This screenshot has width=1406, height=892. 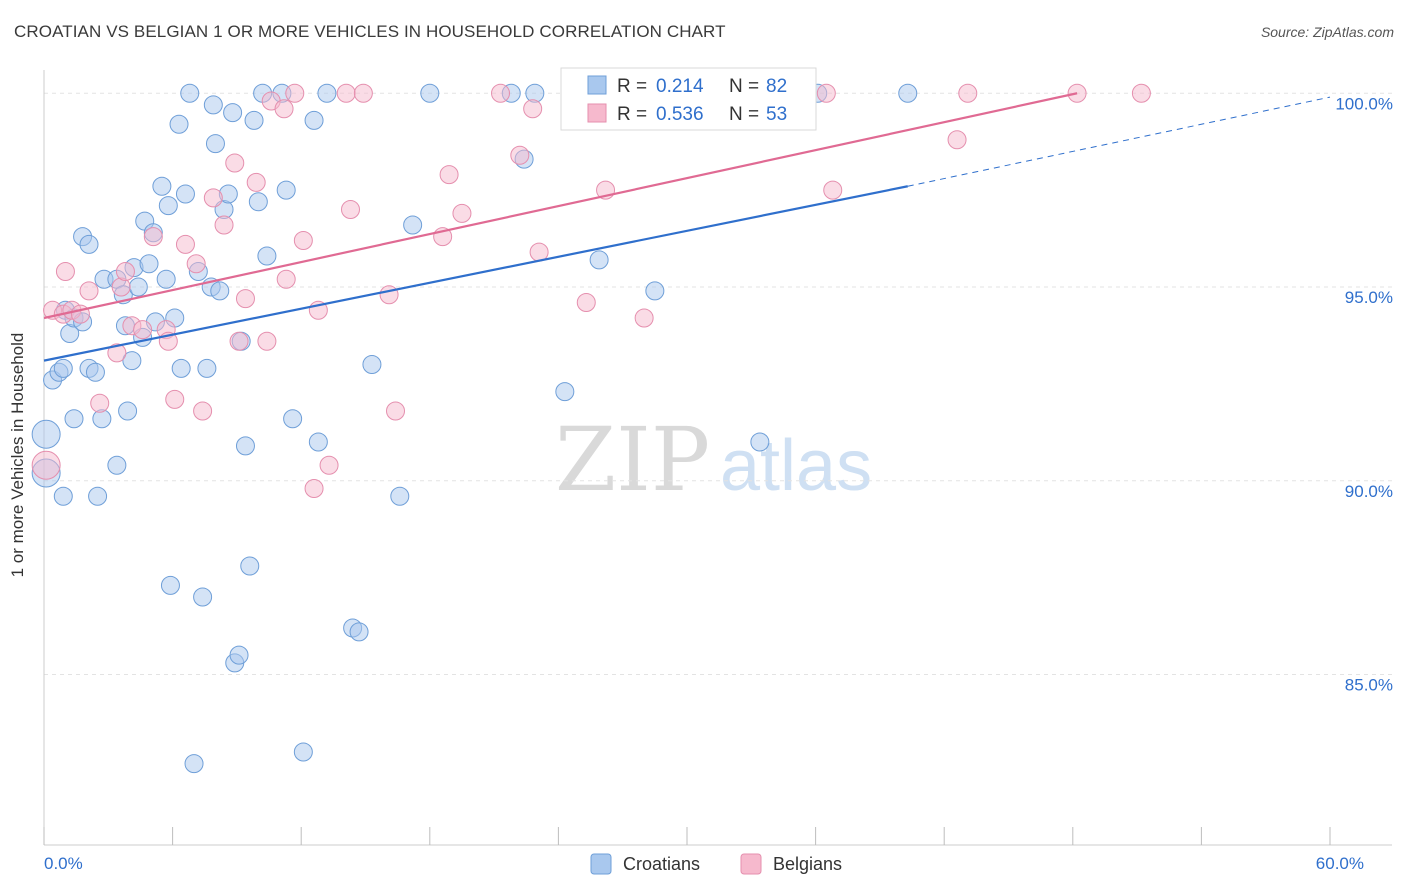 What do you see at coordinates (796, 466) in the screenshot?
I see `watermark-atlas: atlas` at bounding box center [796, 466].